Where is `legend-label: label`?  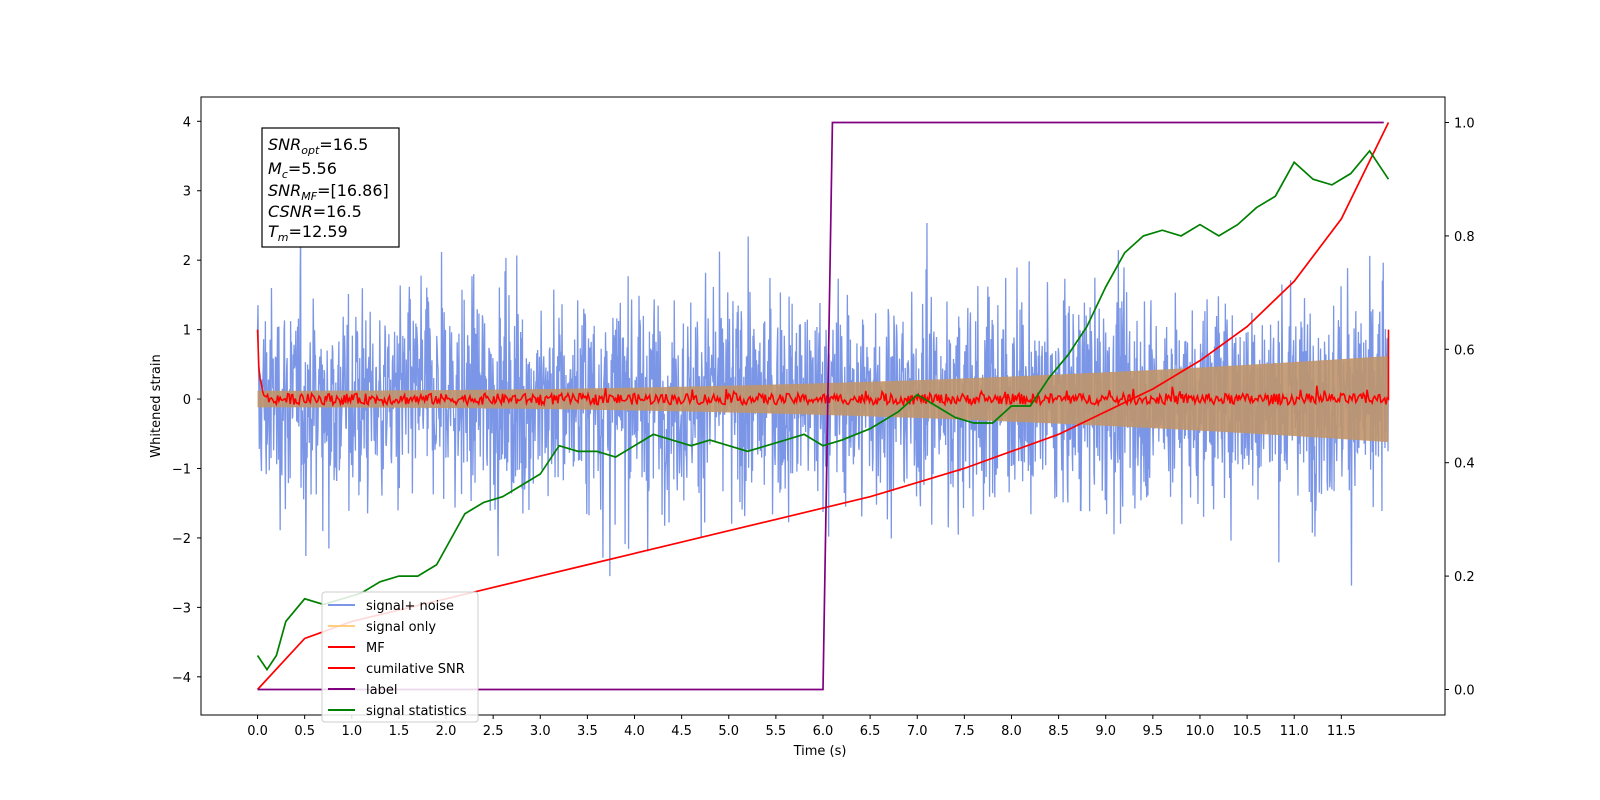 legend-label: label is located at coordinates (381, 690).